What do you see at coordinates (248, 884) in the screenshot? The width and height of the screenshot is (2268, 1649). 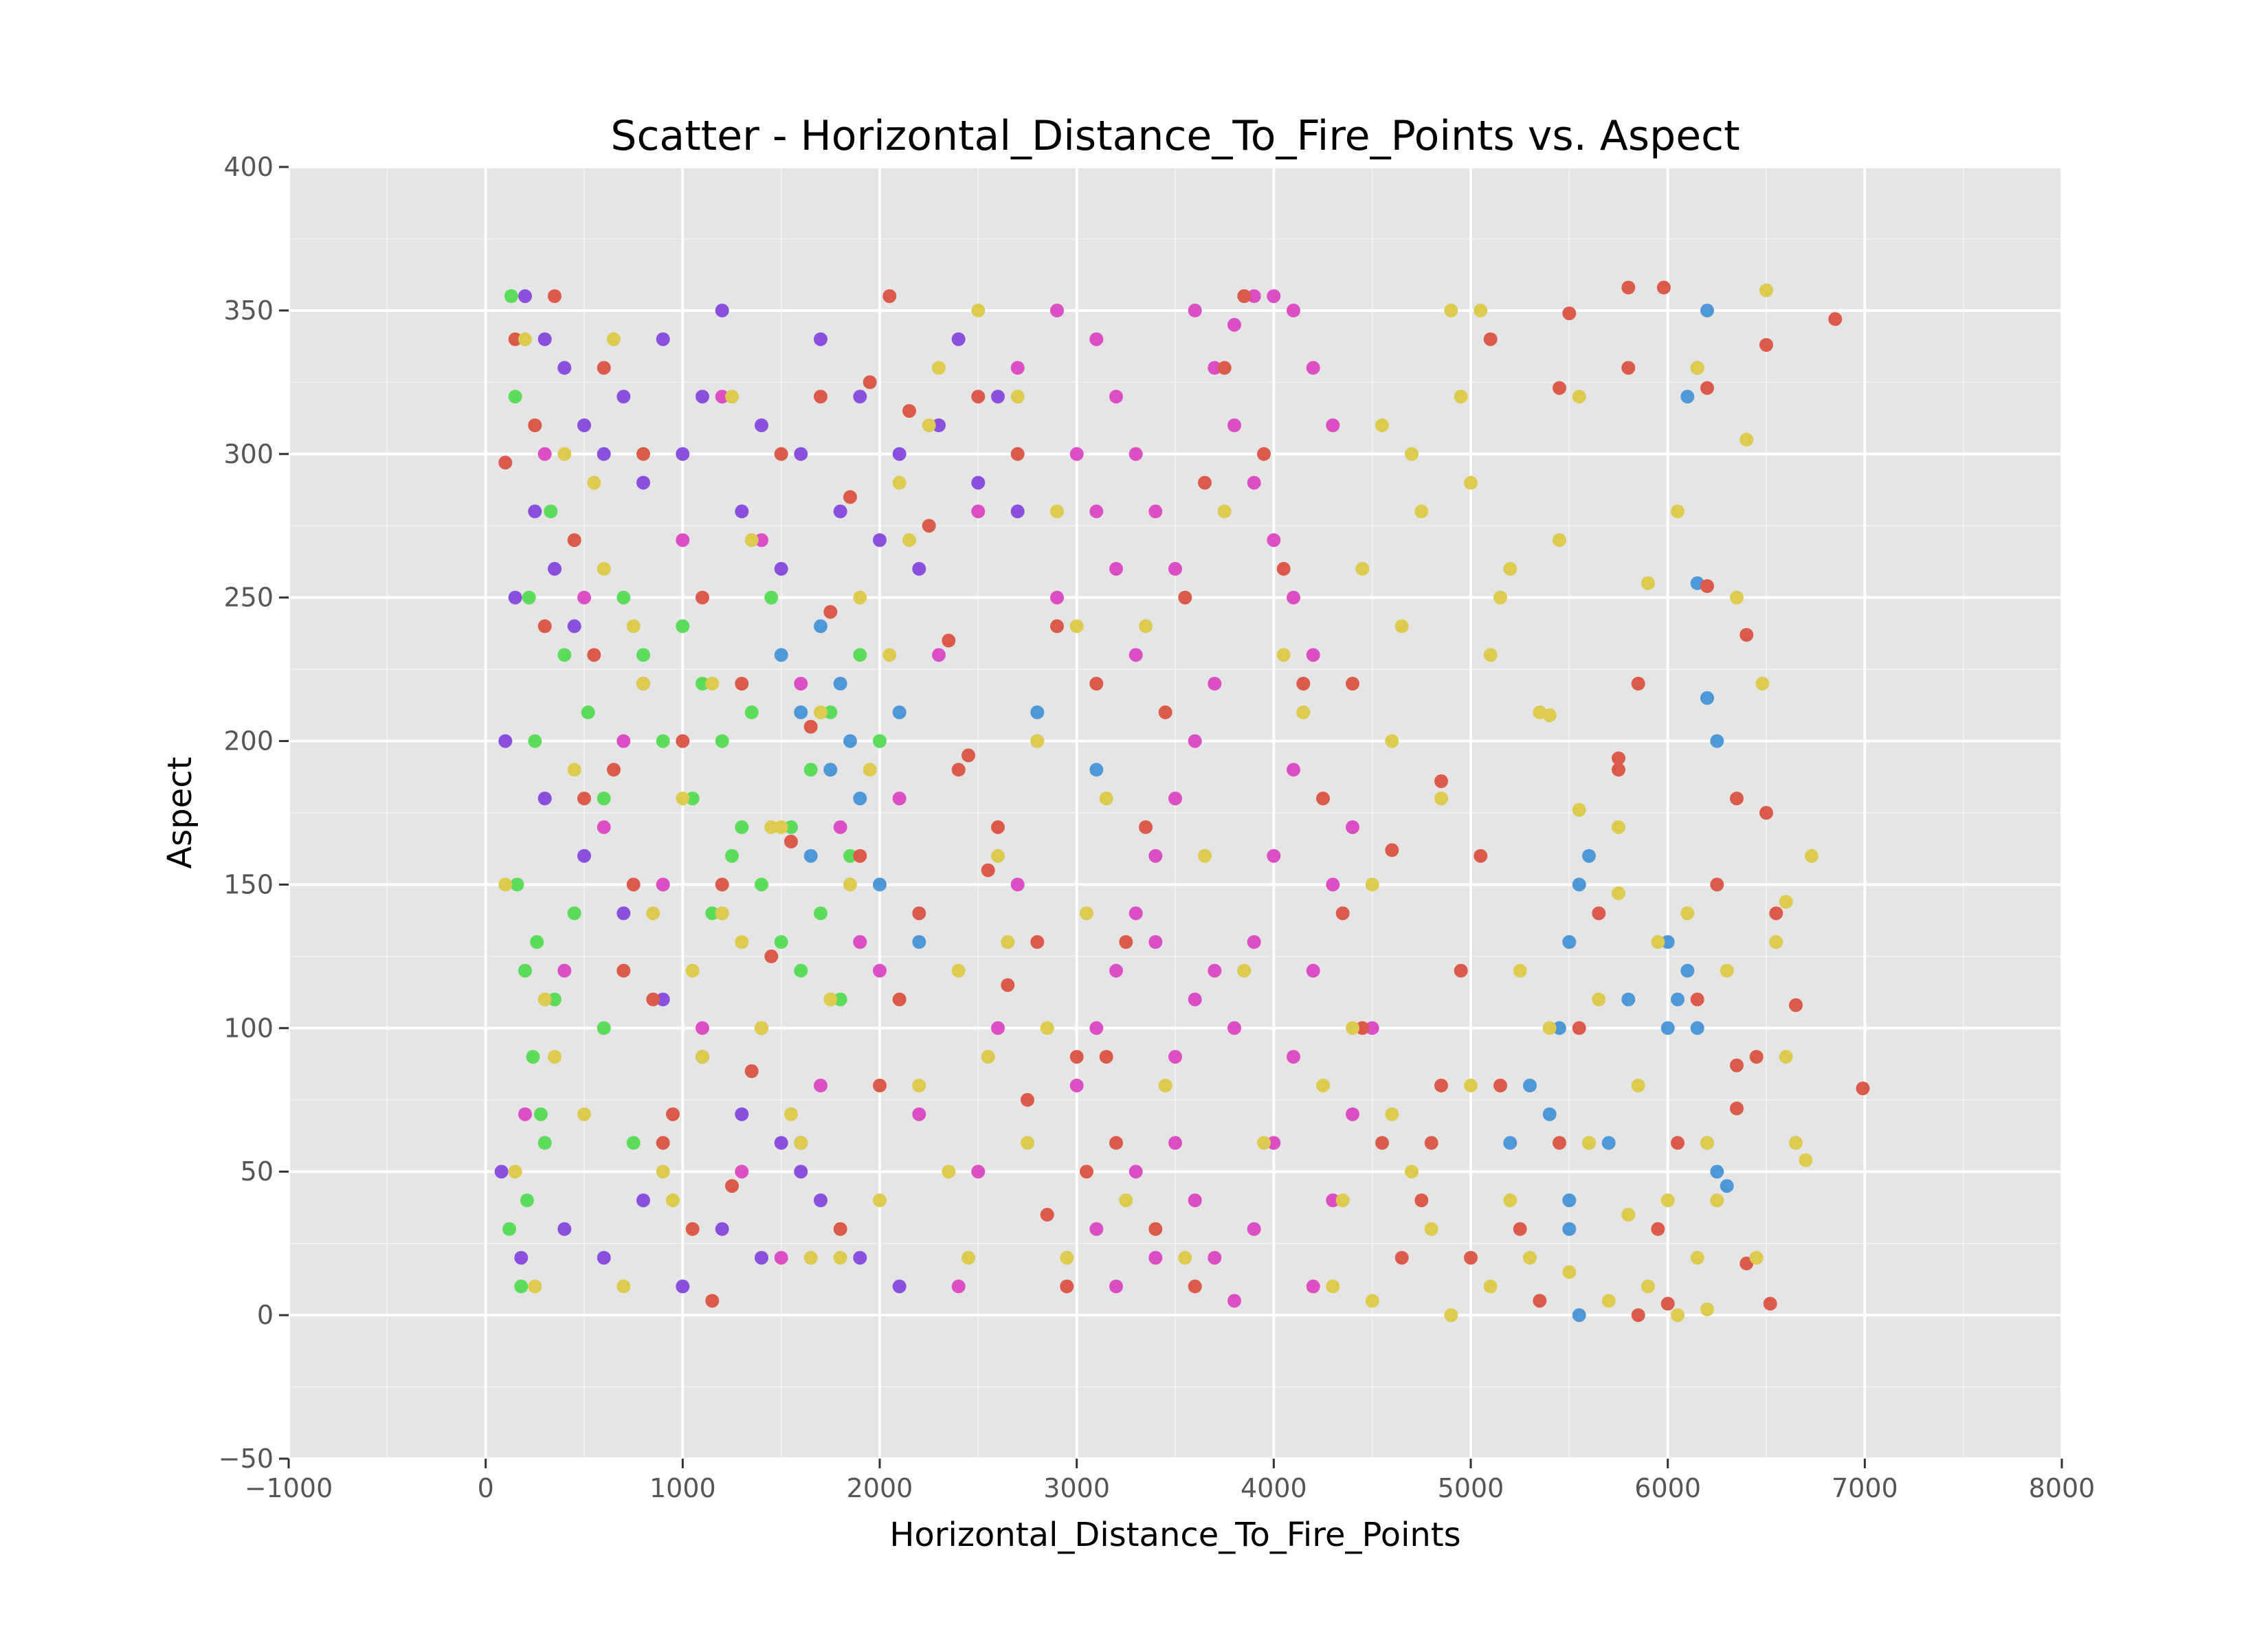 I see `y-tick-label: 150` at bounding box center [248, 884].